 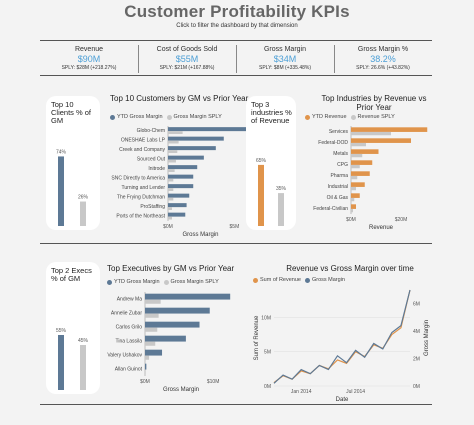 I want to click on category-label: Metals, so click(x=340, y=154).